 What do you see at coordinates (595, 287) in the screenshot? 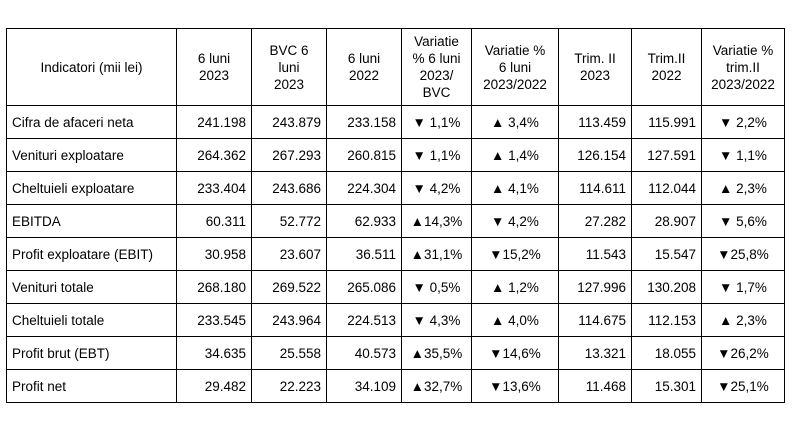
I see `value-q2-2023: 127.996` at bounding box center [595, 287].